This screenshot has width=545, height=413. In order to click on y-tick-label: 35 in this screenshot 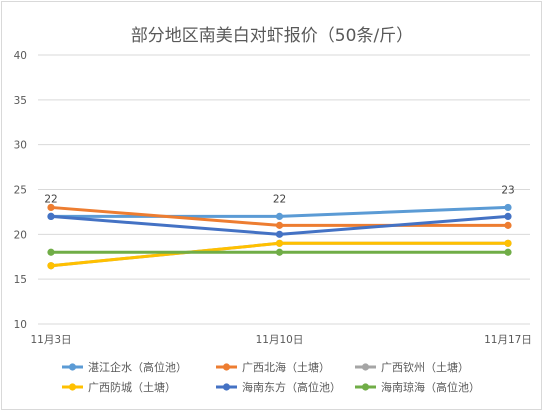, I will do `click(20, 101)`.